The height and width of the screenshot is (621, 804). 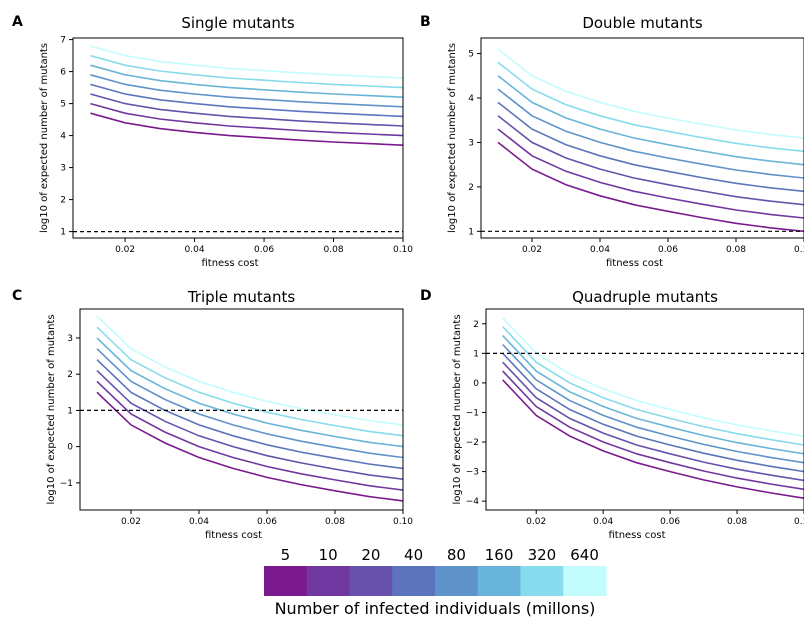 I want to click on panel-letter: D, so click(x=426, y=296).